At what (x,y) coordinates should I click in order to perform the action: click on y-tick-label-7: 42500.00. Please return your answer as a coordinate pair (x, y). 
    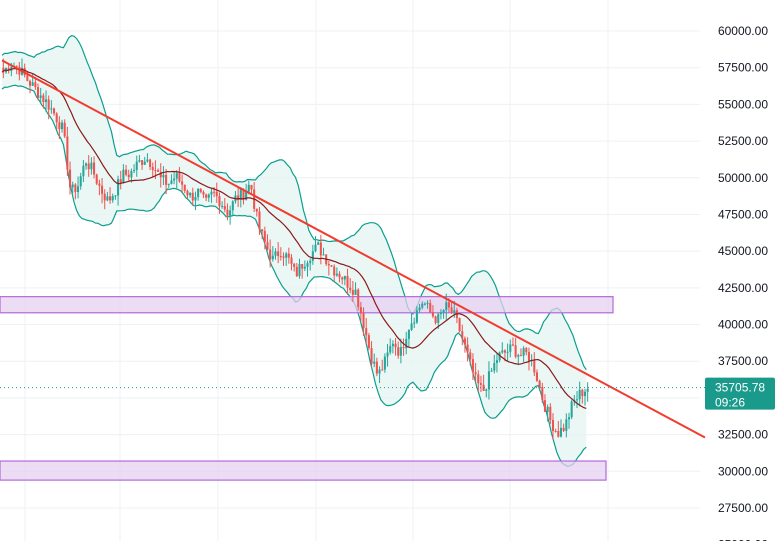
    Looking at the image, I should click on (743, 288).